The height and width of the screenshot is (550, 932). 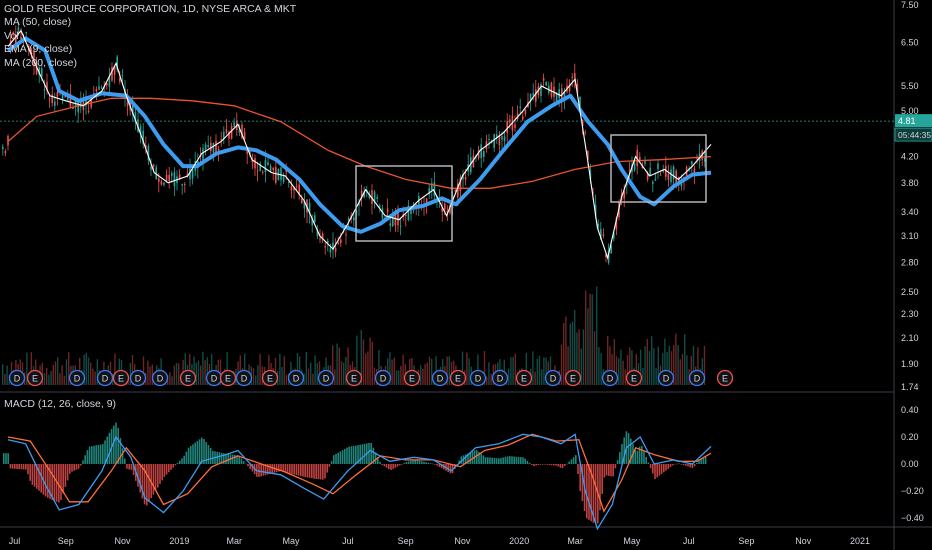 I want to click on macd-legend: MACD (12, 26, close, 9), so click(x=60, y=404).